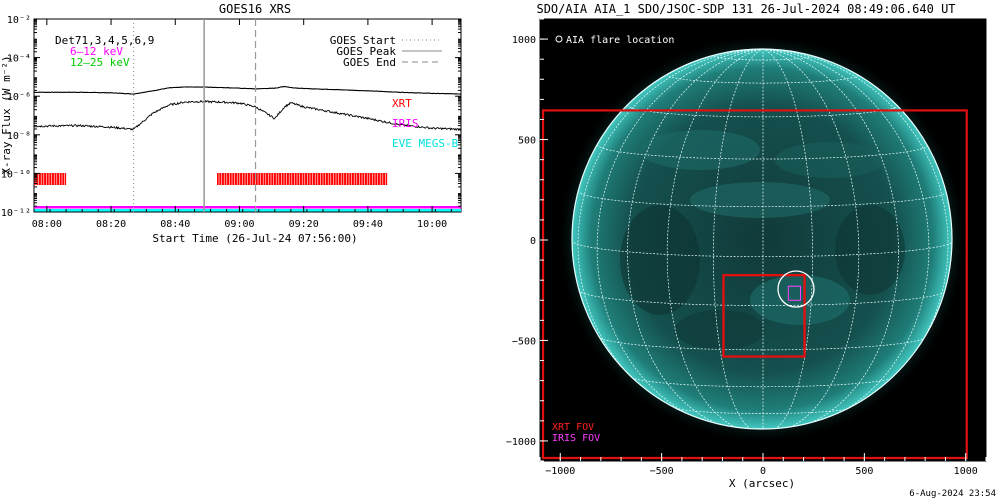  I want to click on x-tick-label: 09:00, so click(239, 224).